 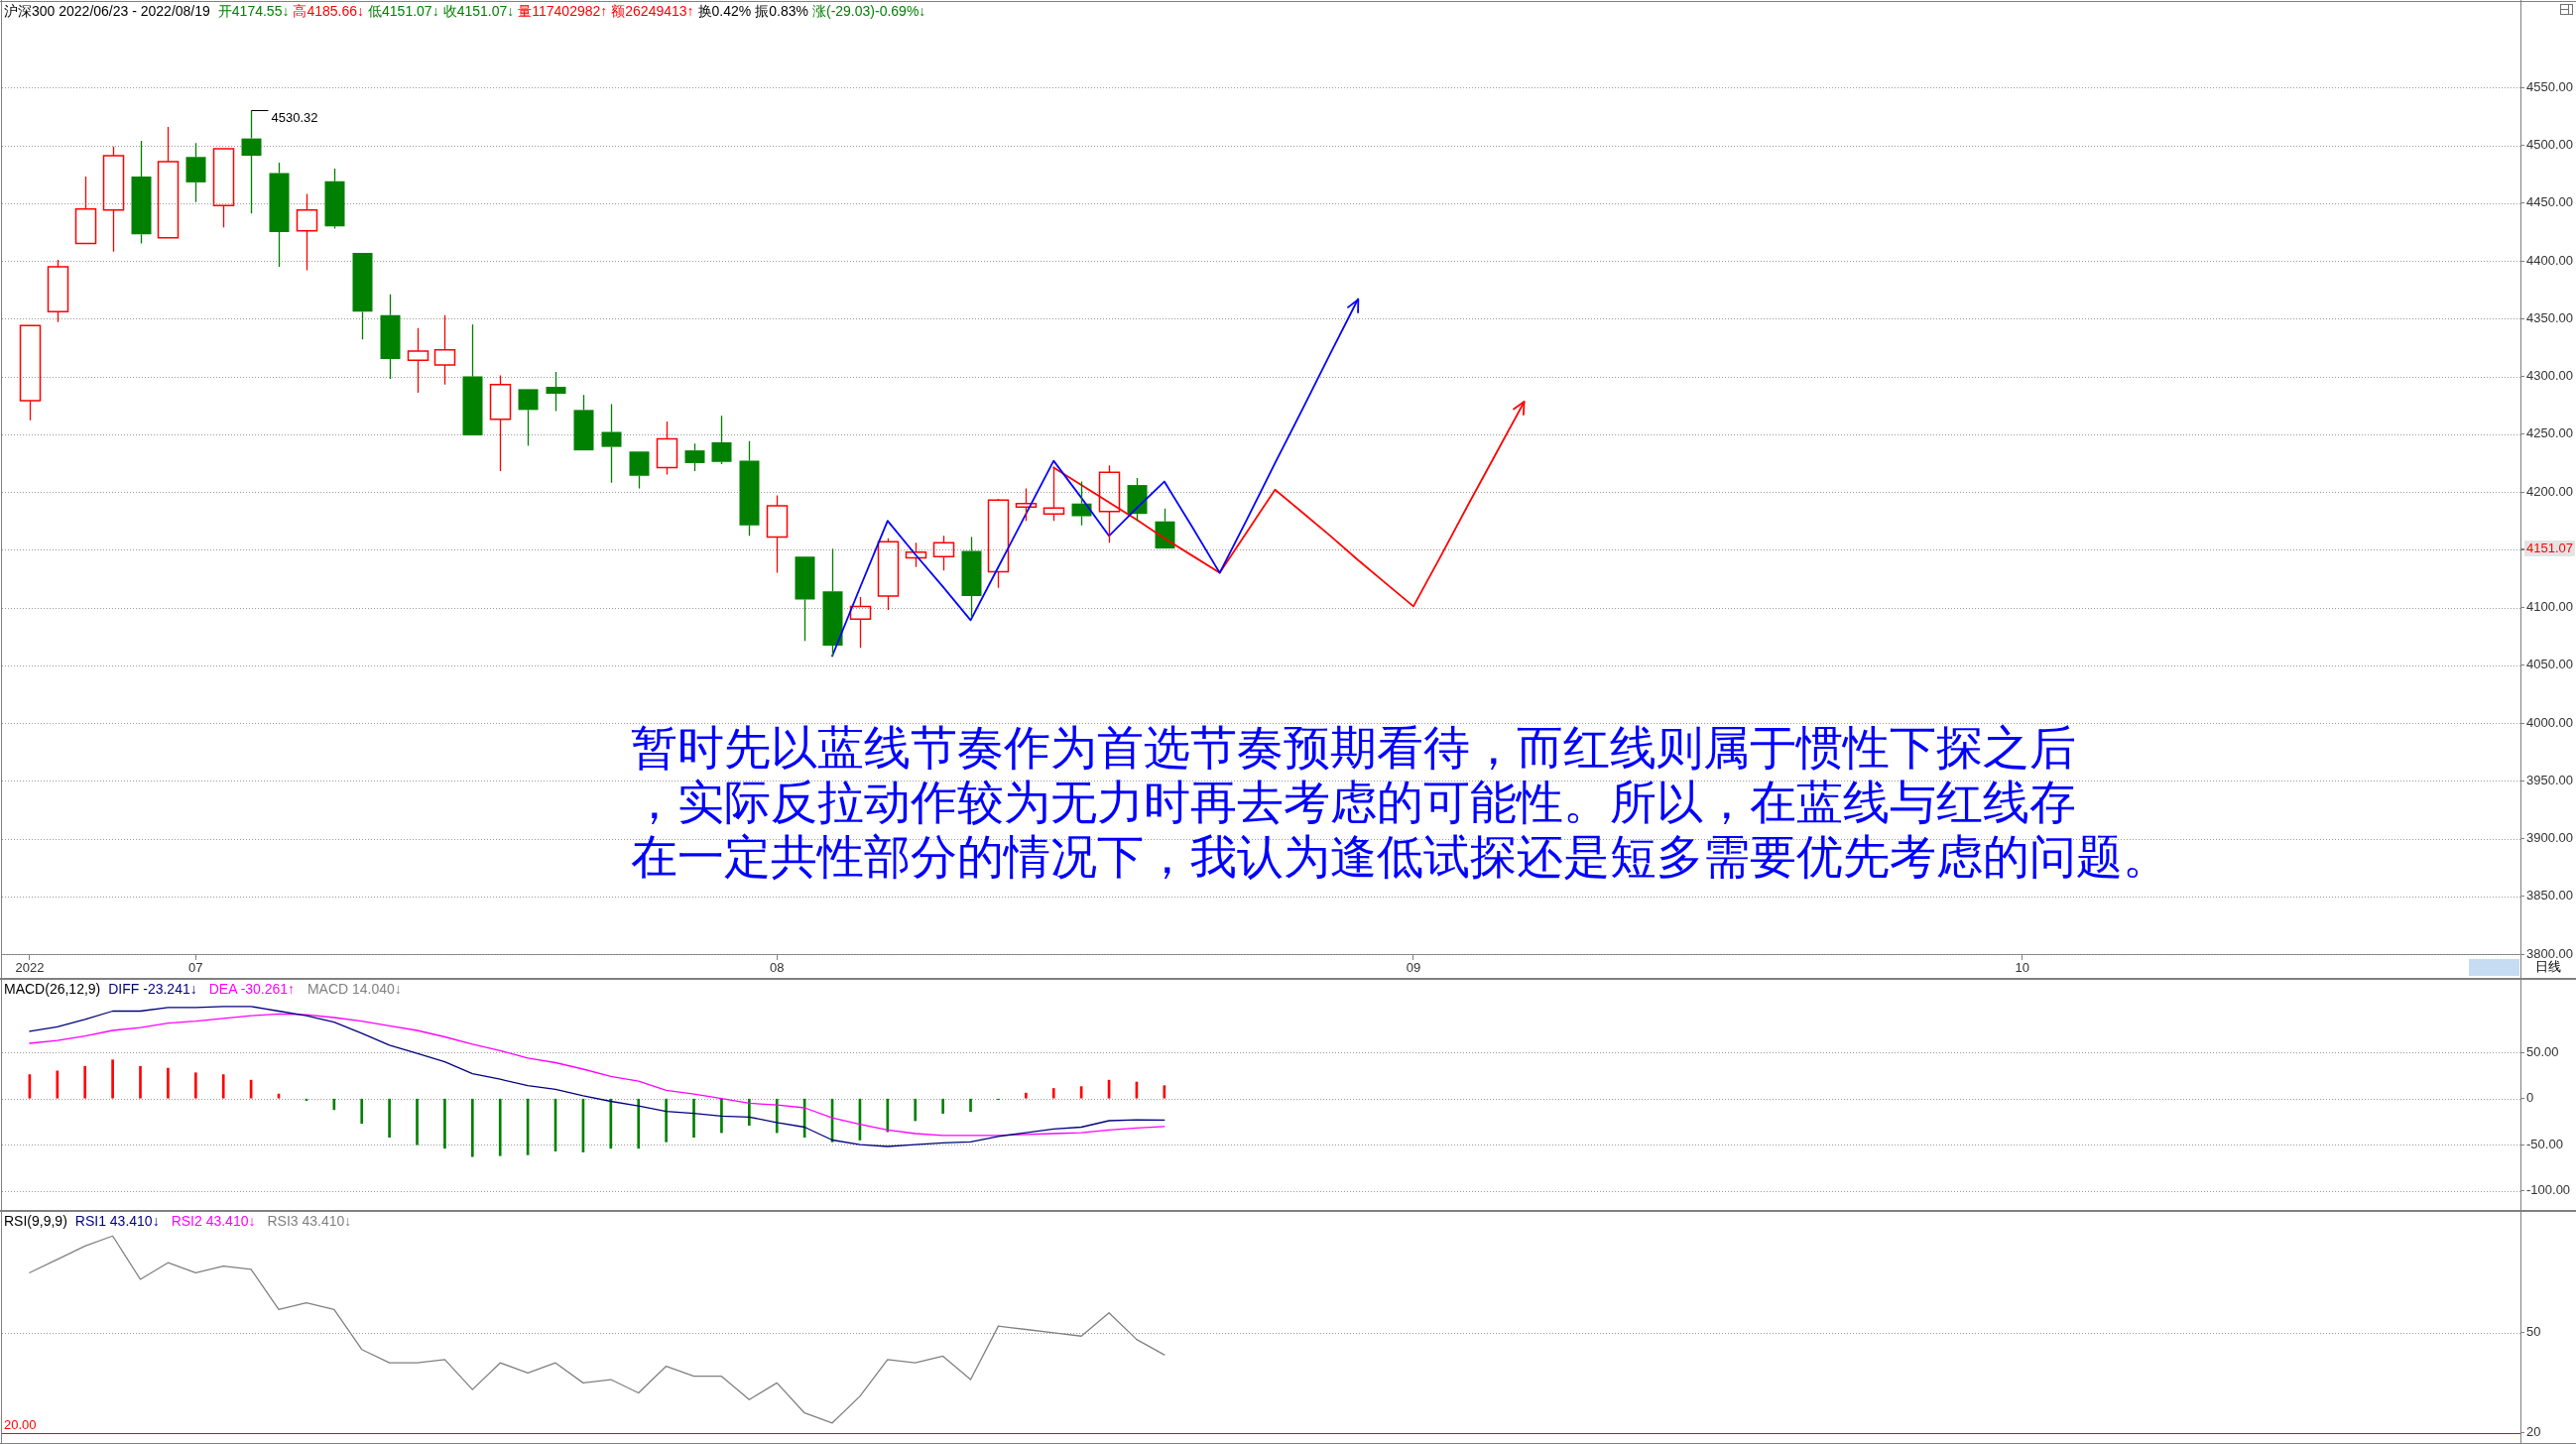 I want to click on y-tick-label: 4151.07, so click(x=2549, y=547).